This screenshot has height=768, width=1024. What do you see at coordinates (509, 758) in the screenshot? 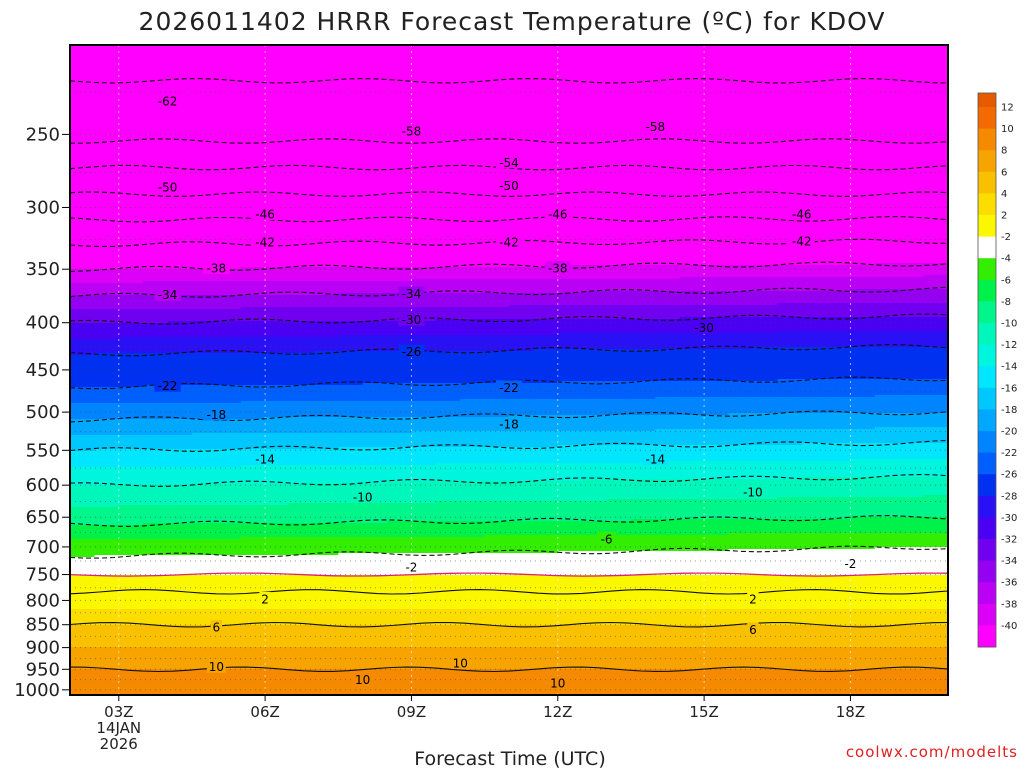
I see `x-axis-label: Forecast Time (UTC)` at bounding box center [509, 758].